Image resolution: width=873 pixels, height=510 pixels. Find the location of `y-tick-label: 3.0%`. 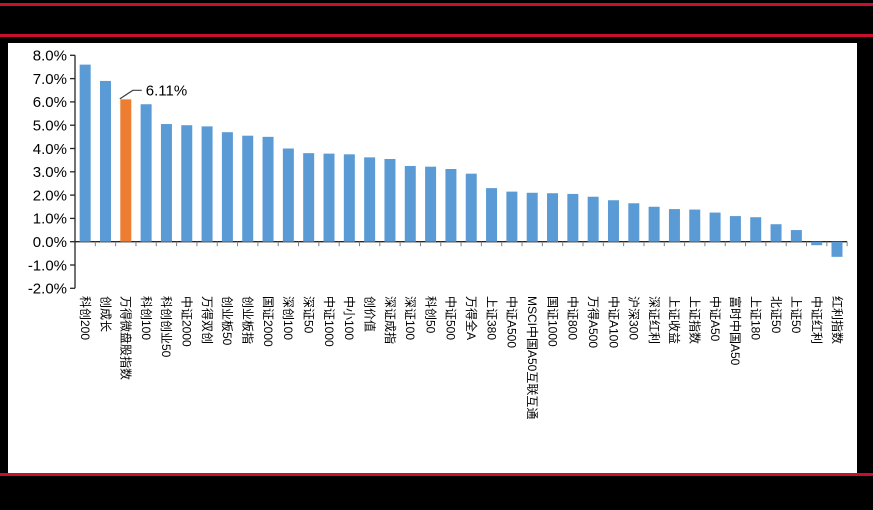

y-tick-label: 3.0% is located at coordinates (50, 172).